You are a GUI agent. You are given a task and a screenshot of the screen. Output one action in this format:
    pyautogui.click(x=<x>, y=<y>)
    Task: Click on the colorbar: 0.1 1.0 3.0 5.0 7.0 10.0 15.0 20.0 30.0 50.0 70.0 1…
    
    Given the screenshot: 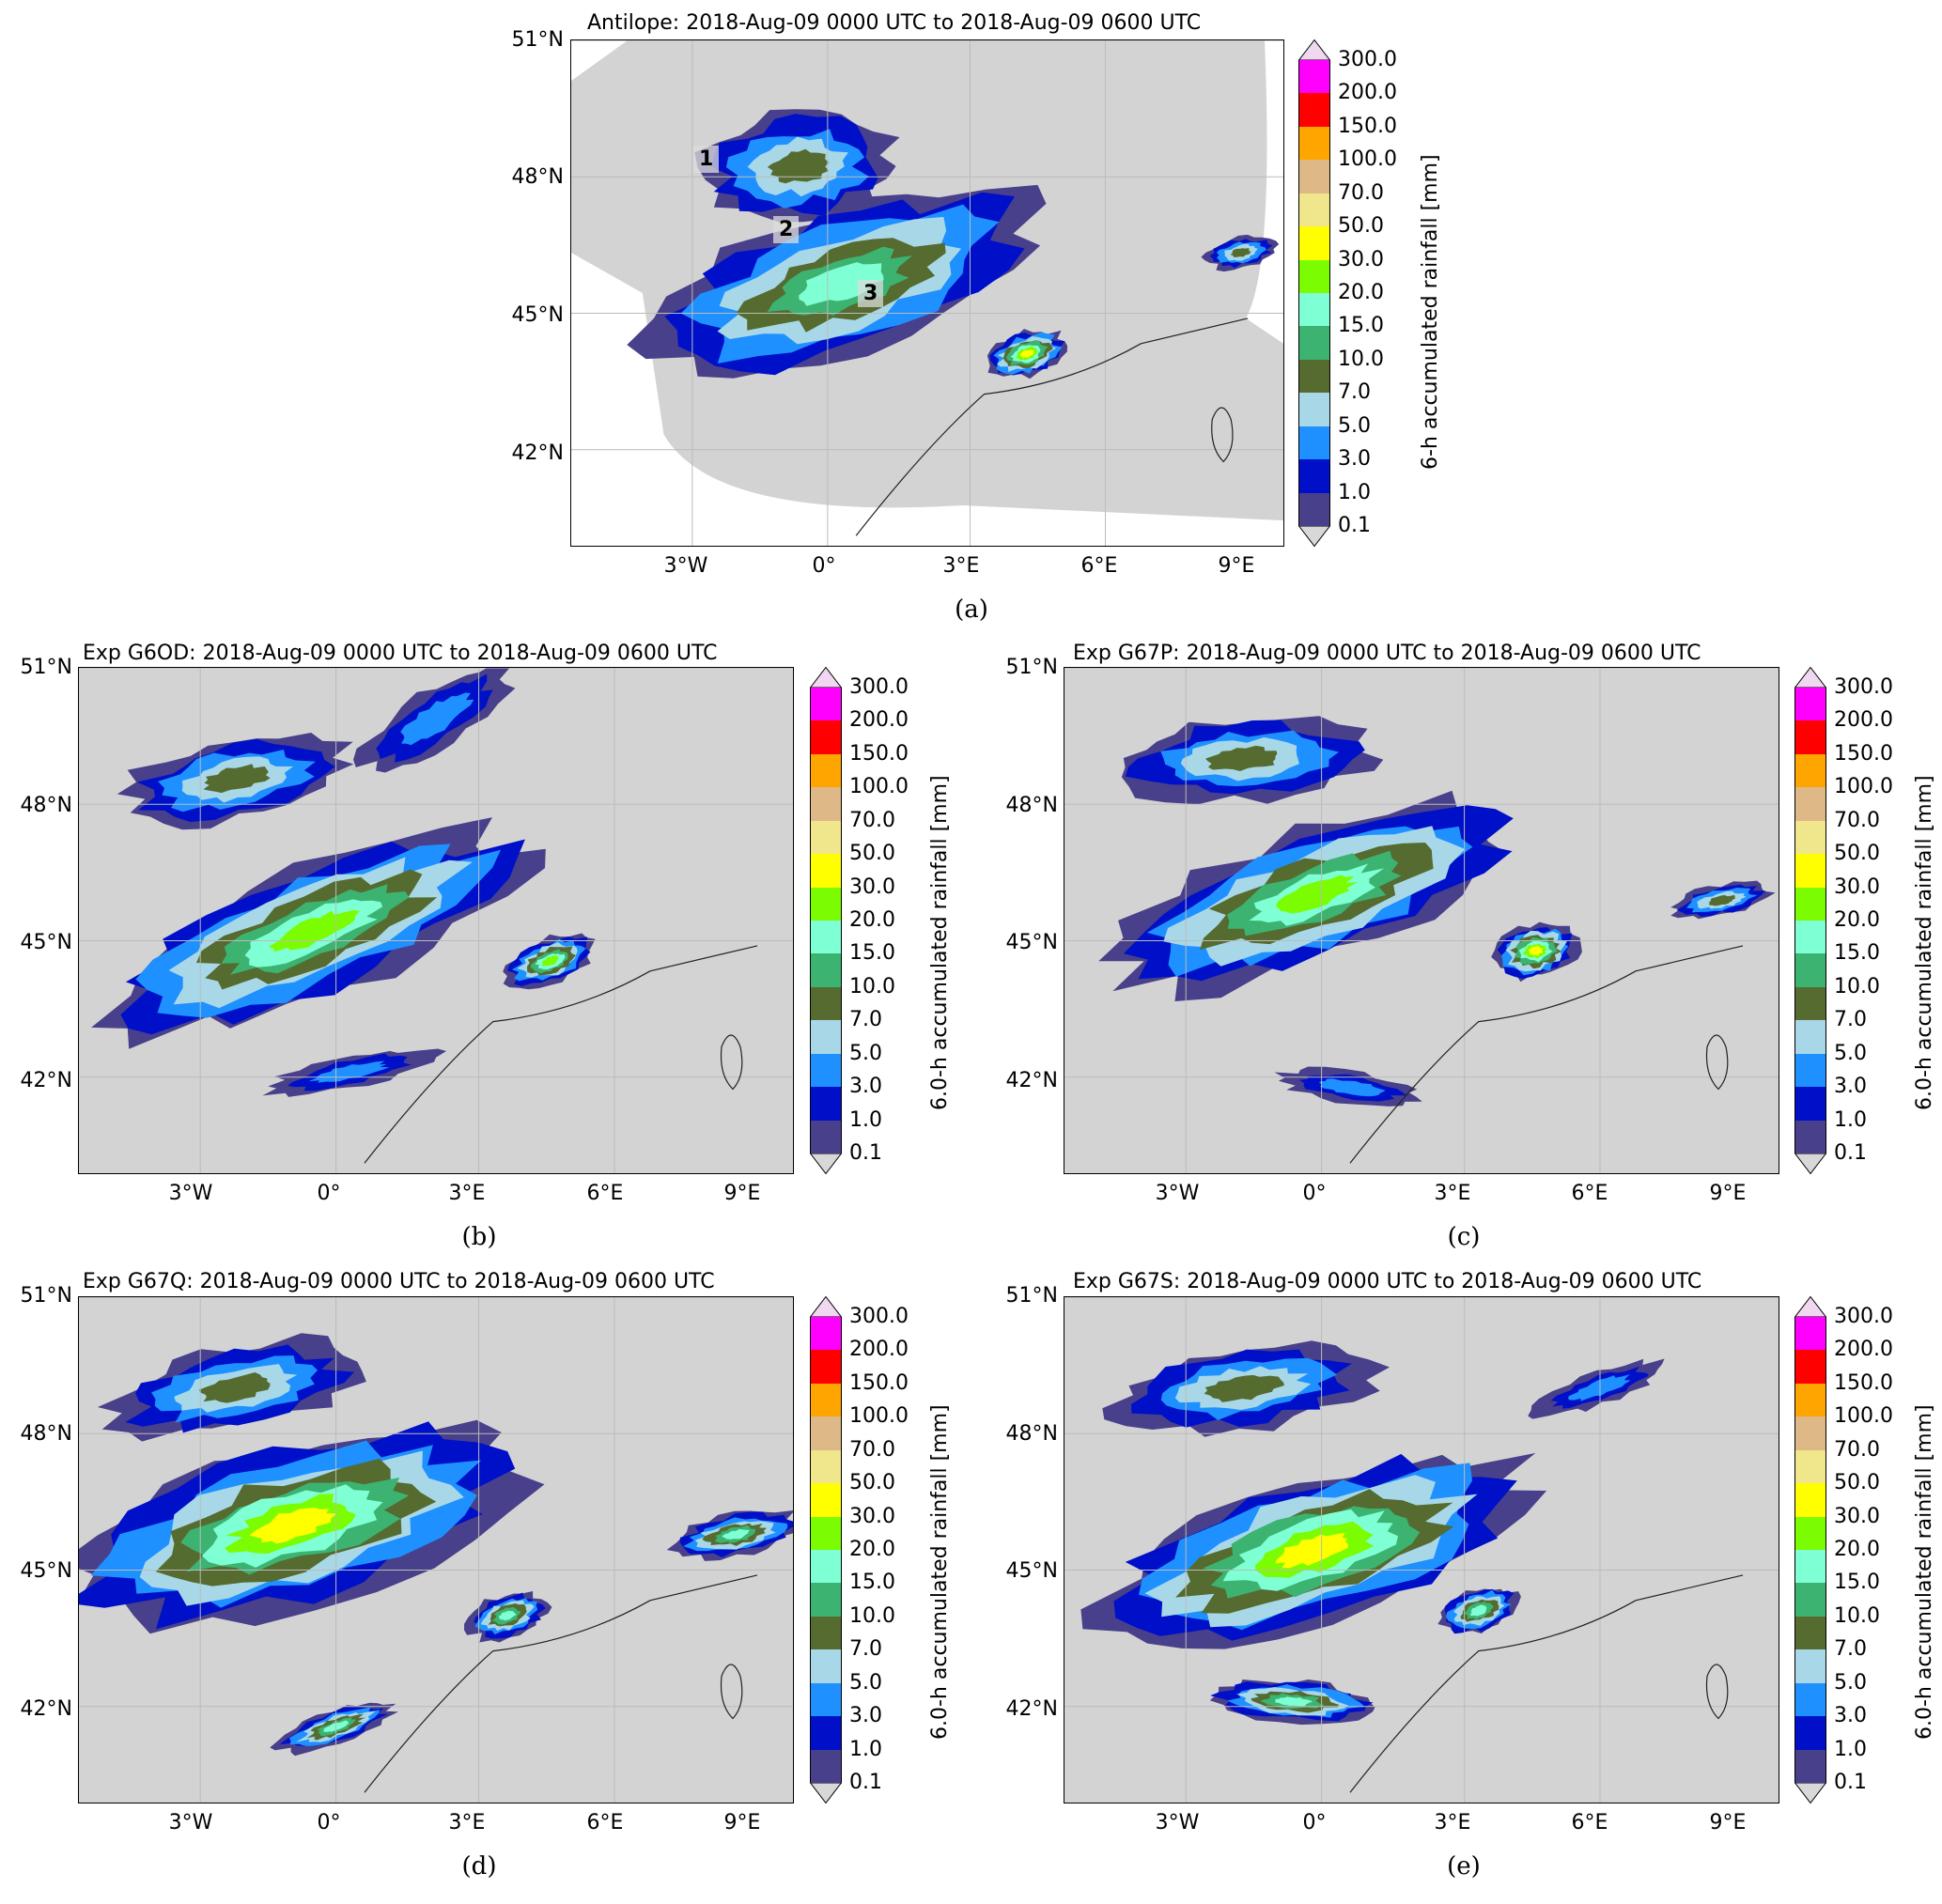 What is the action you would take?
    pyautogui.click(x=1843, y=1549)
    